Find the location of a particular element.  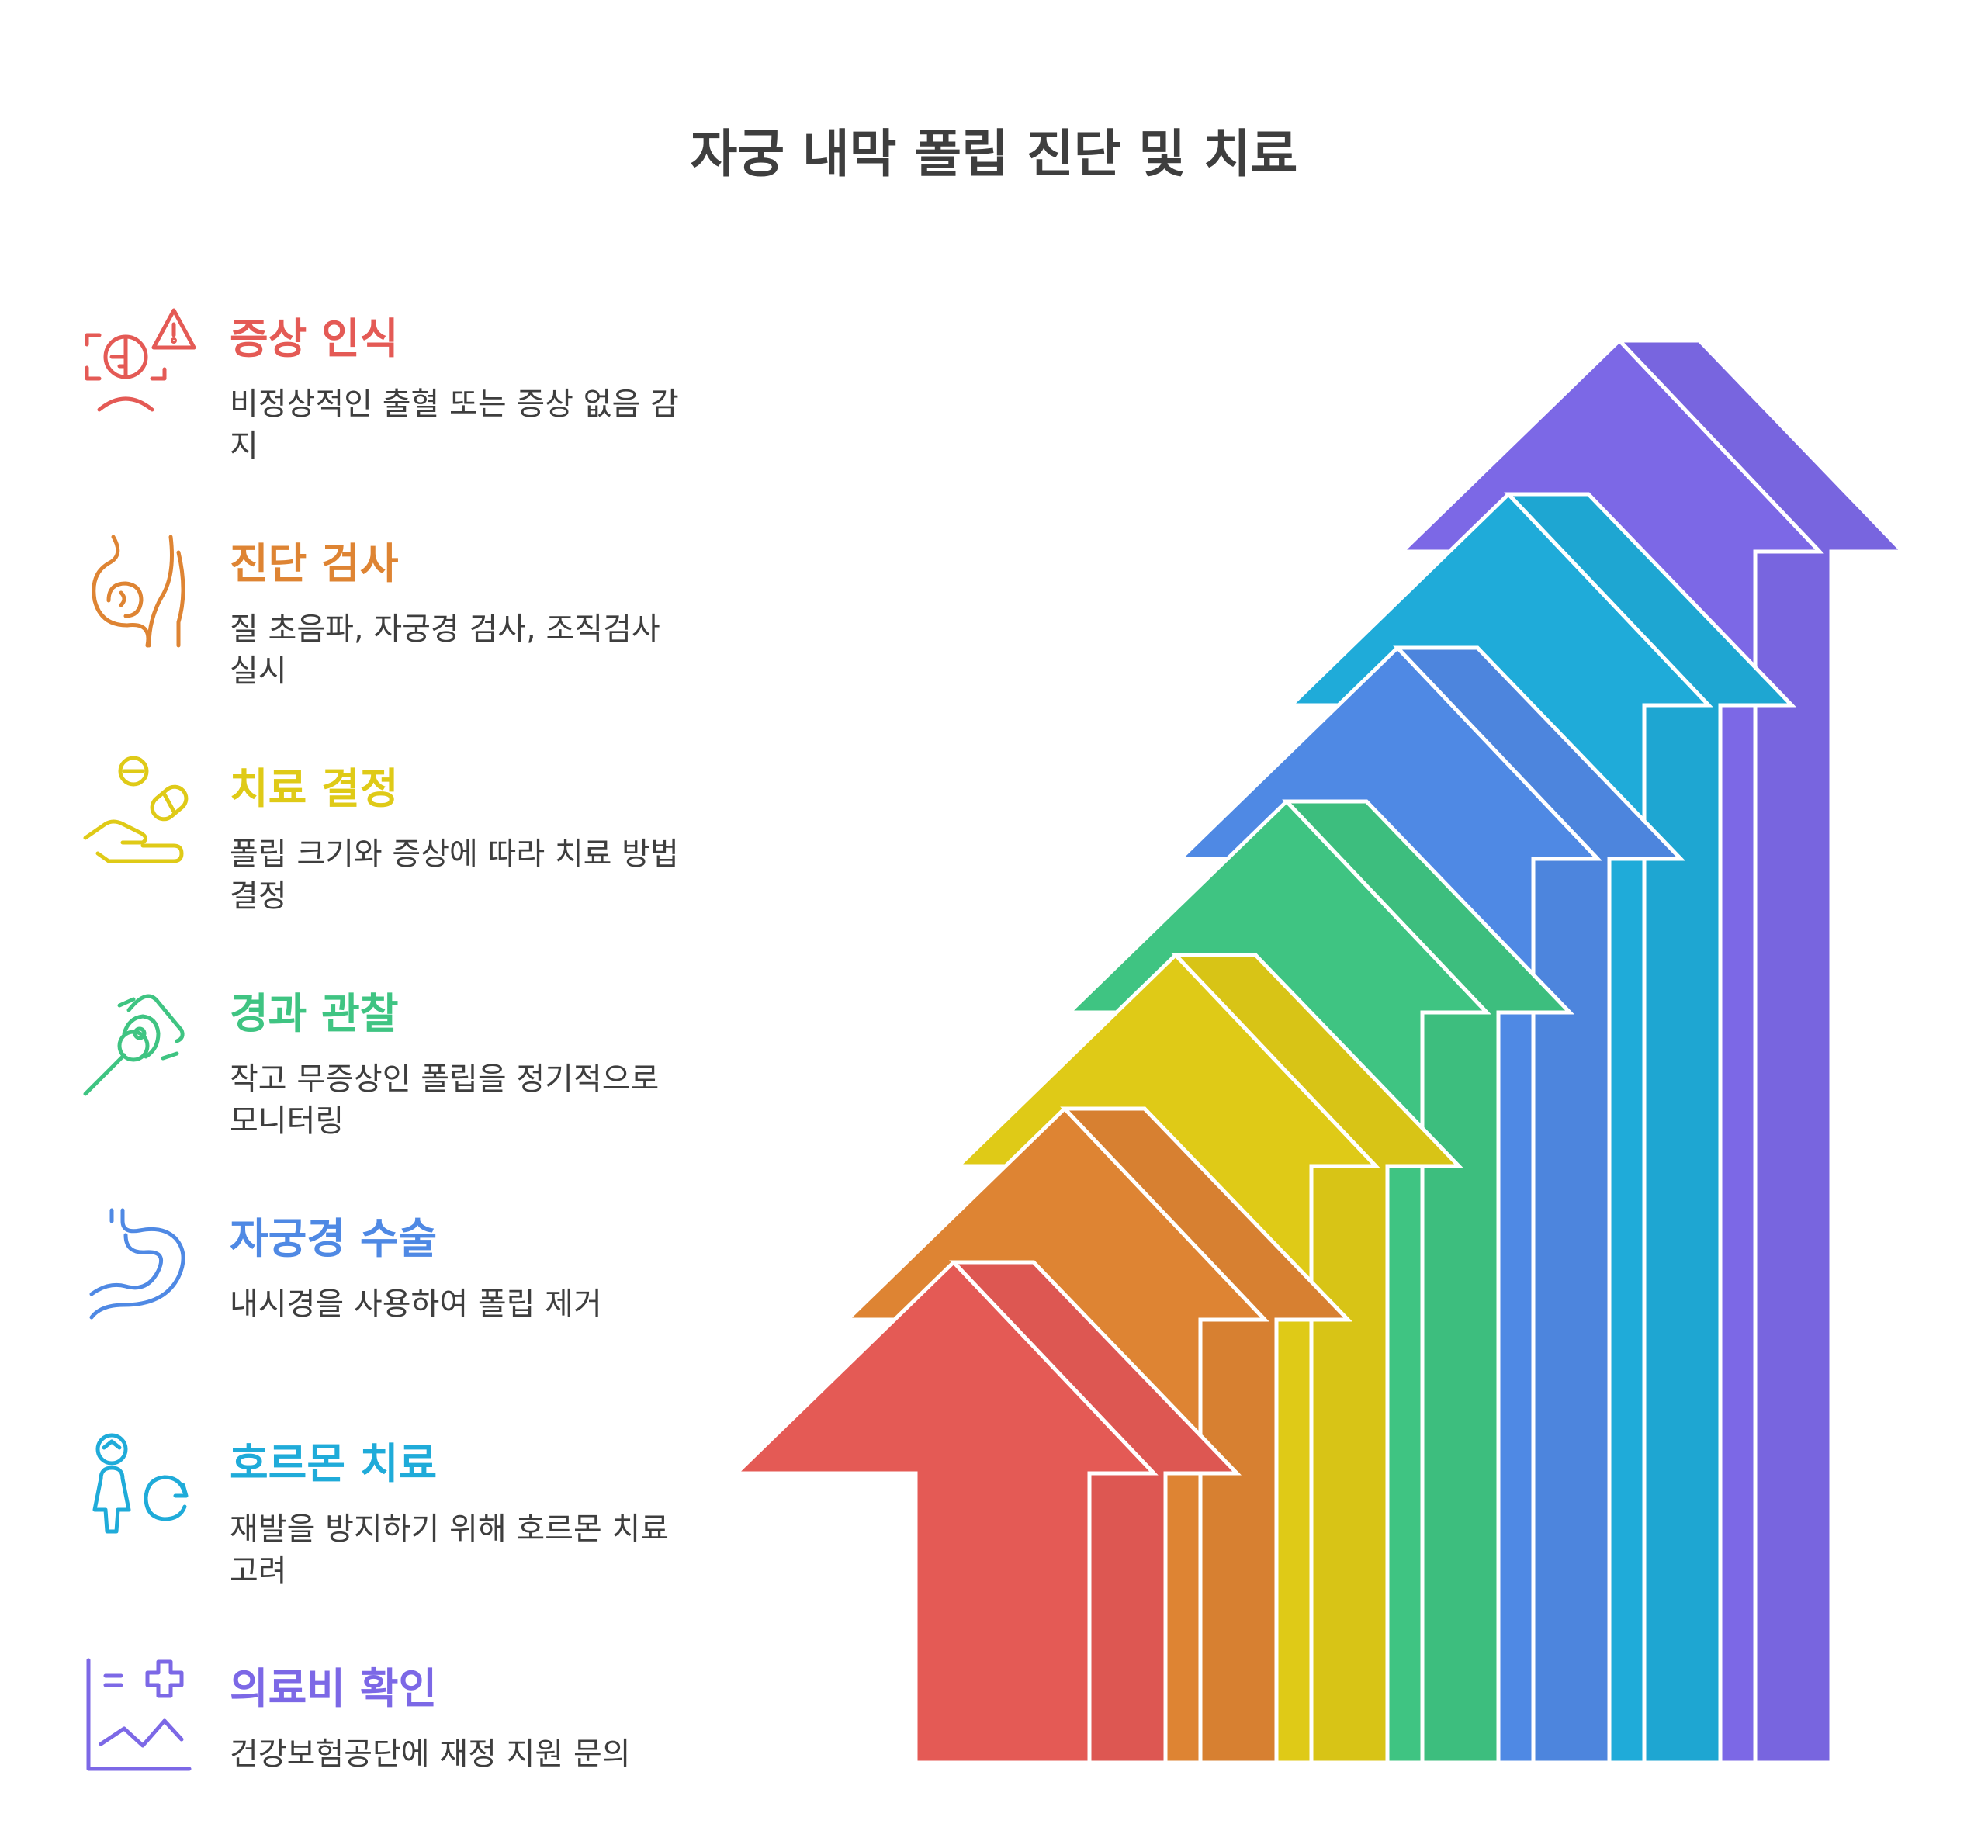

step-treatment-decision: 치료 결정 폴립 크기와 증상에 따라 치료 방법 결정 is located at coordinates (380, 847).